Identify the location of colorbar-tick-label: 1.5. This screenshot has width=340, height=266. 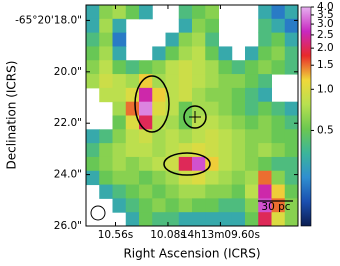
(325, 65).